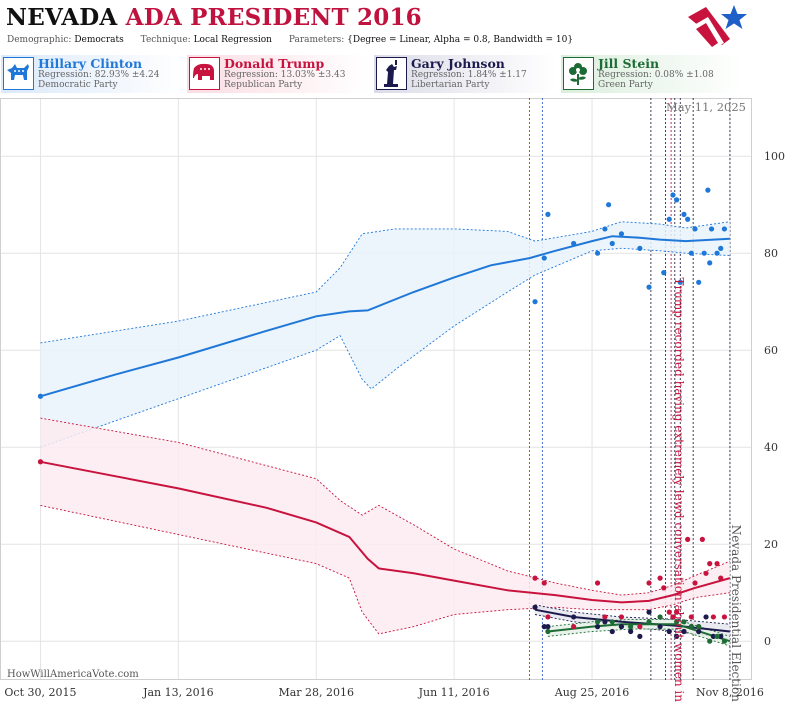 This screenshot has width=789, height=704. Describe the element at coordinates (730, 692) in the screenshot. I see `x-tick-label: Nov 8, 2016` at that location.